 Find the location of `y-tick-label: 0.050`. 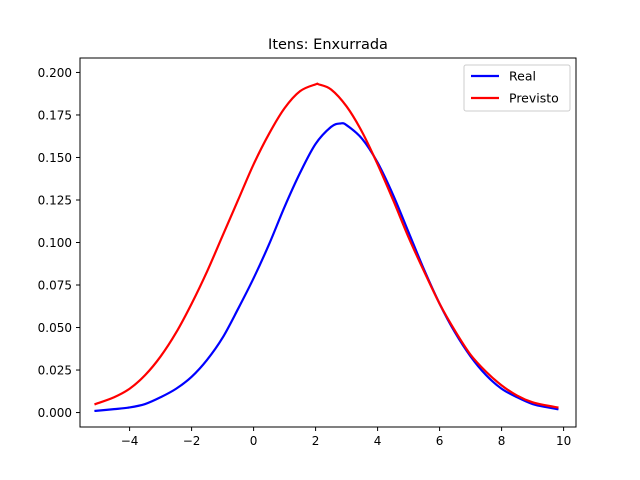

y-tick-label: 0.050 is located at coordinates (55, 328).